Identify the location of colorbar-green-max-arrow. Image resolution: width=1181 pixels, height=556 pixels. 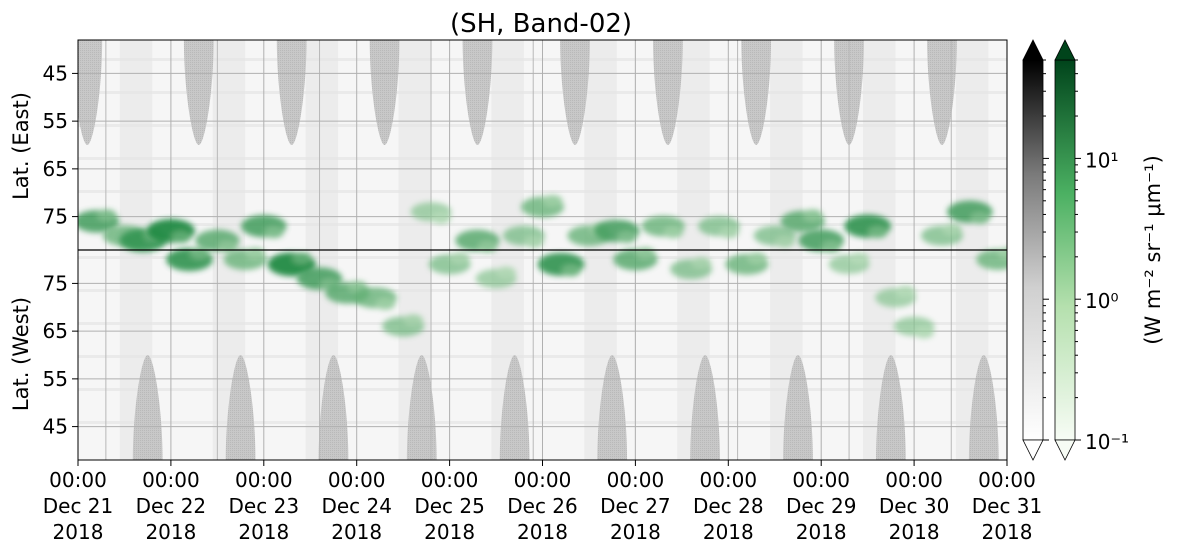
(1065, 50).